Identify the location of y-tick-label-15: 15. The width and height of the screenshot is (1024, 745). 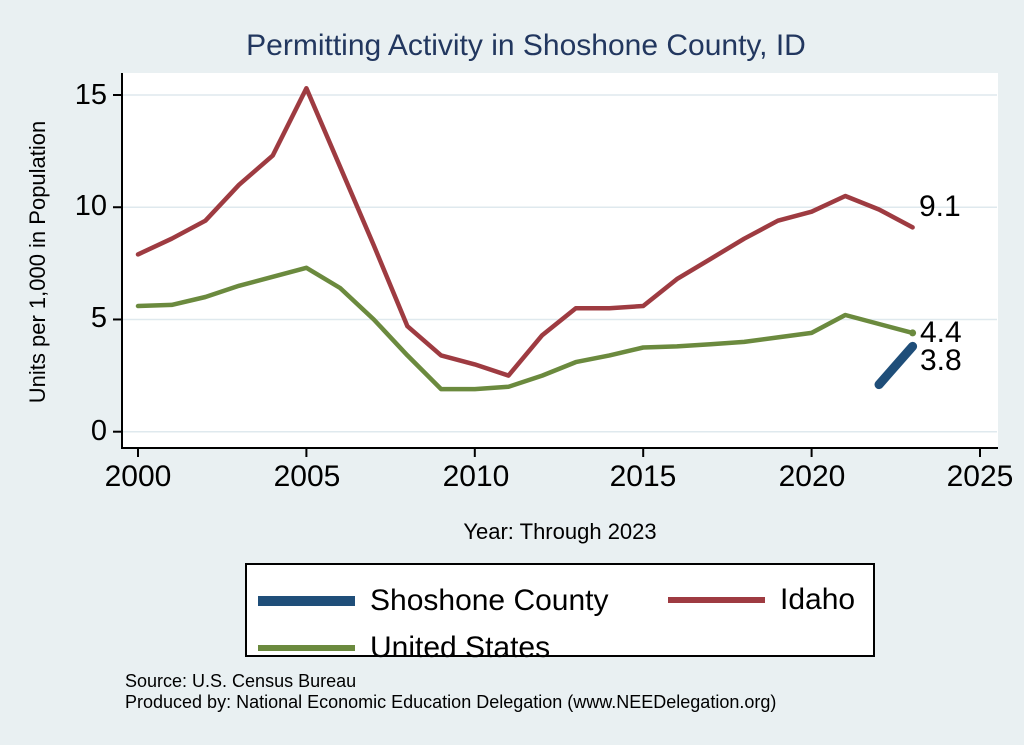
(90, 95).